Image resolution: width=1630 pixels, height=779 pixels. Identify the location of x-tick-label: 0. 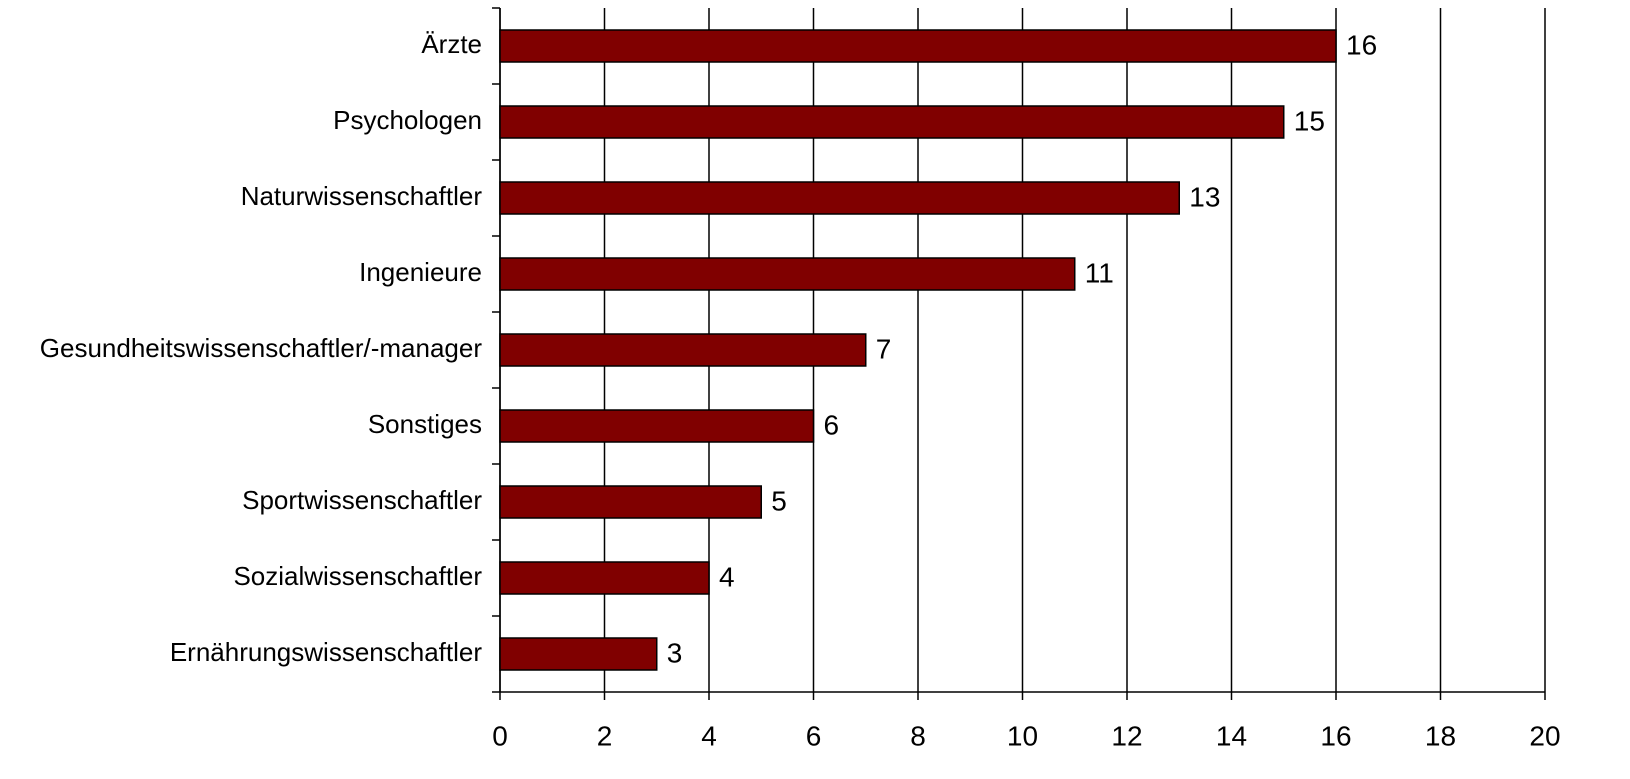
(500, 735).